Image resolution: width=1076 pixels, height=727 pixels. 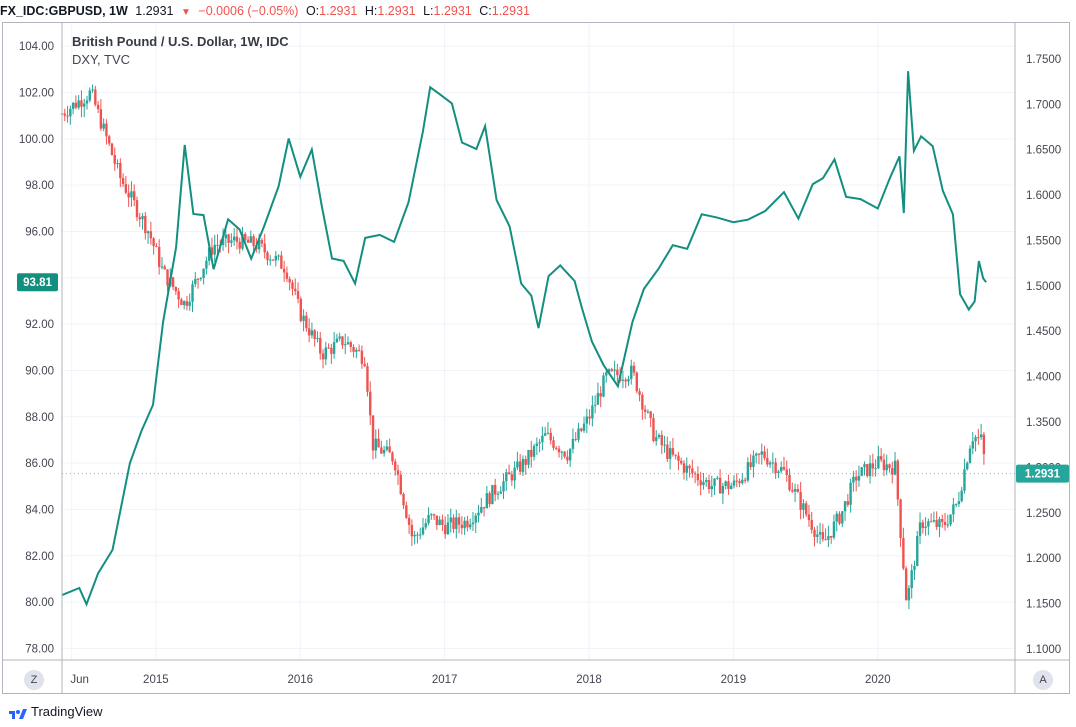 I want to click on legend-compare-series: DXY, TVC, so click(x=101, y=59).